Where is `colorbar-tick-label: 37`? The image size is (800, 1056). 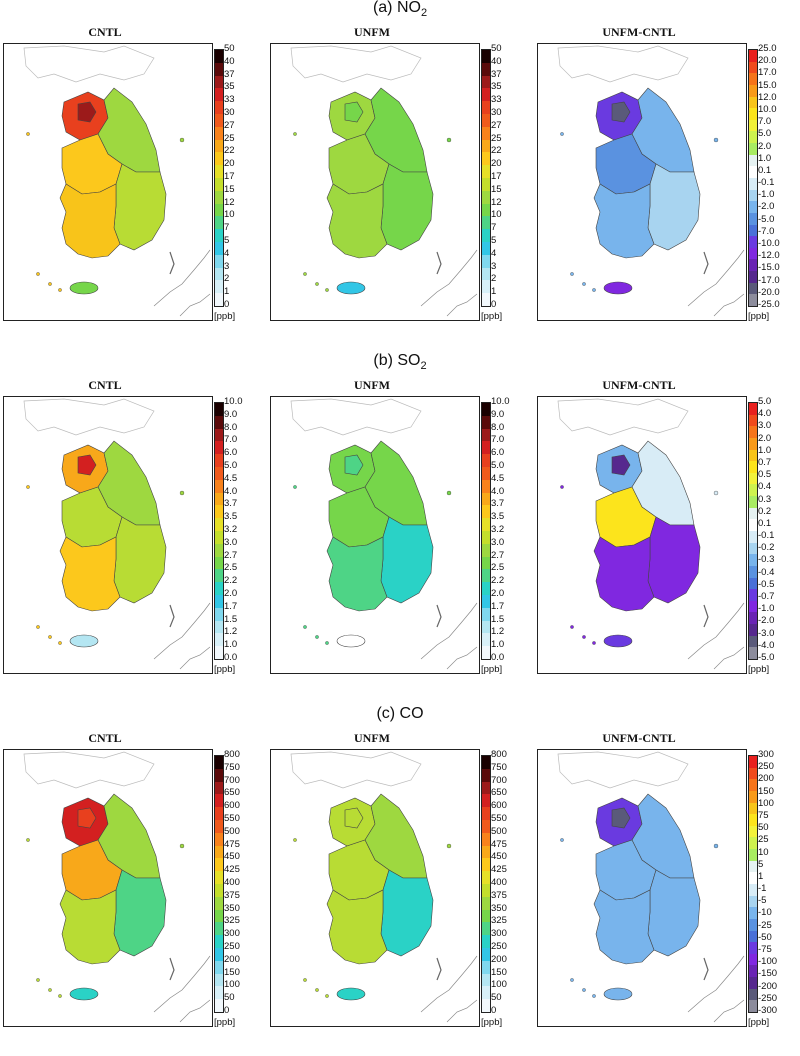
colorbar-tick-label: 37 is located at coordinates (229, 74).